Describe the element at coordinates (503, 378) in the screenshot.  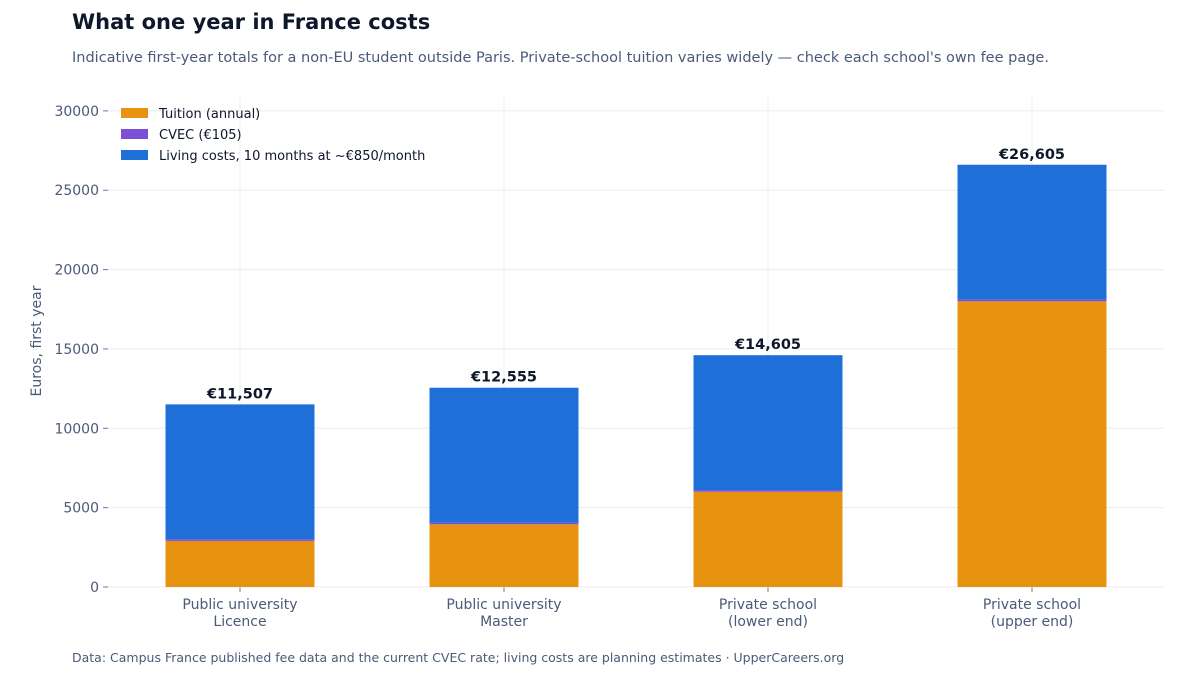
I see `bar-total-label: €12,555` at that location.